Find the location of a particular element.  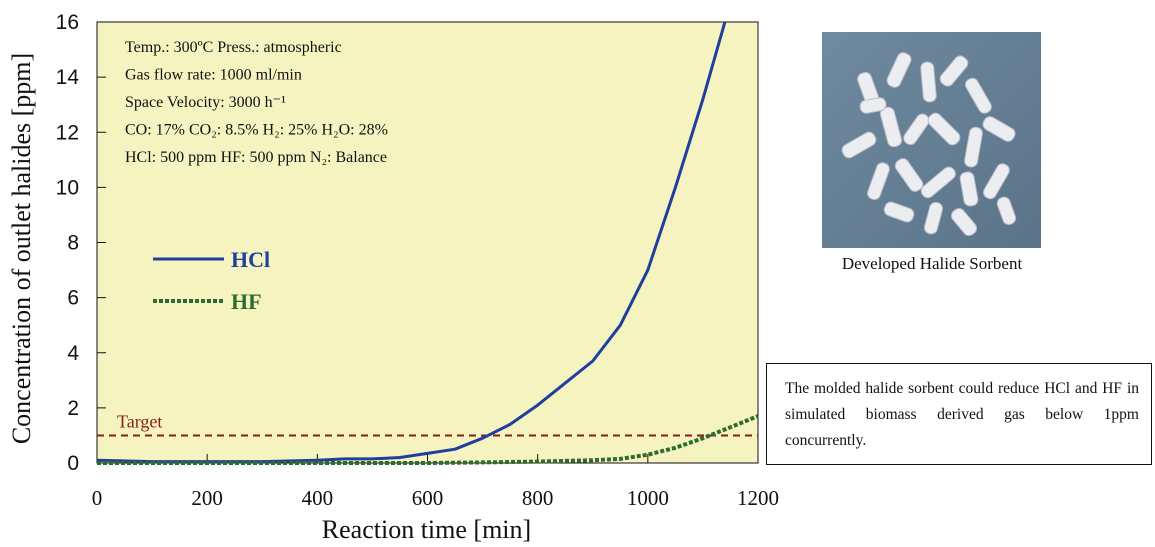

condition-line: Gas flow rate: 1000 ml/min is located at coordinates (213, 75).